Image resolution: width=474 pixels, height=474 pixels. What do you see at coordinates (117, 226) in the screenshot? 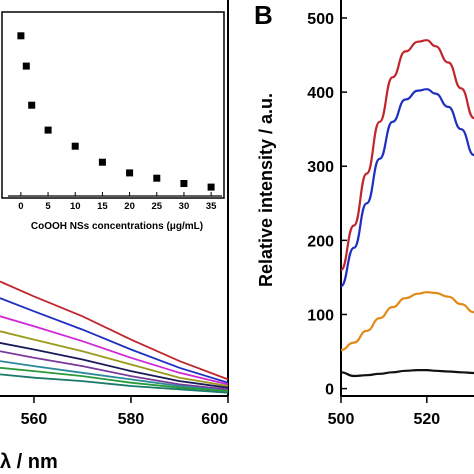
I see `inset-x-axis-label: CoOOH NSs concentrations (μg/mL)` at bounding box center [117, 226].